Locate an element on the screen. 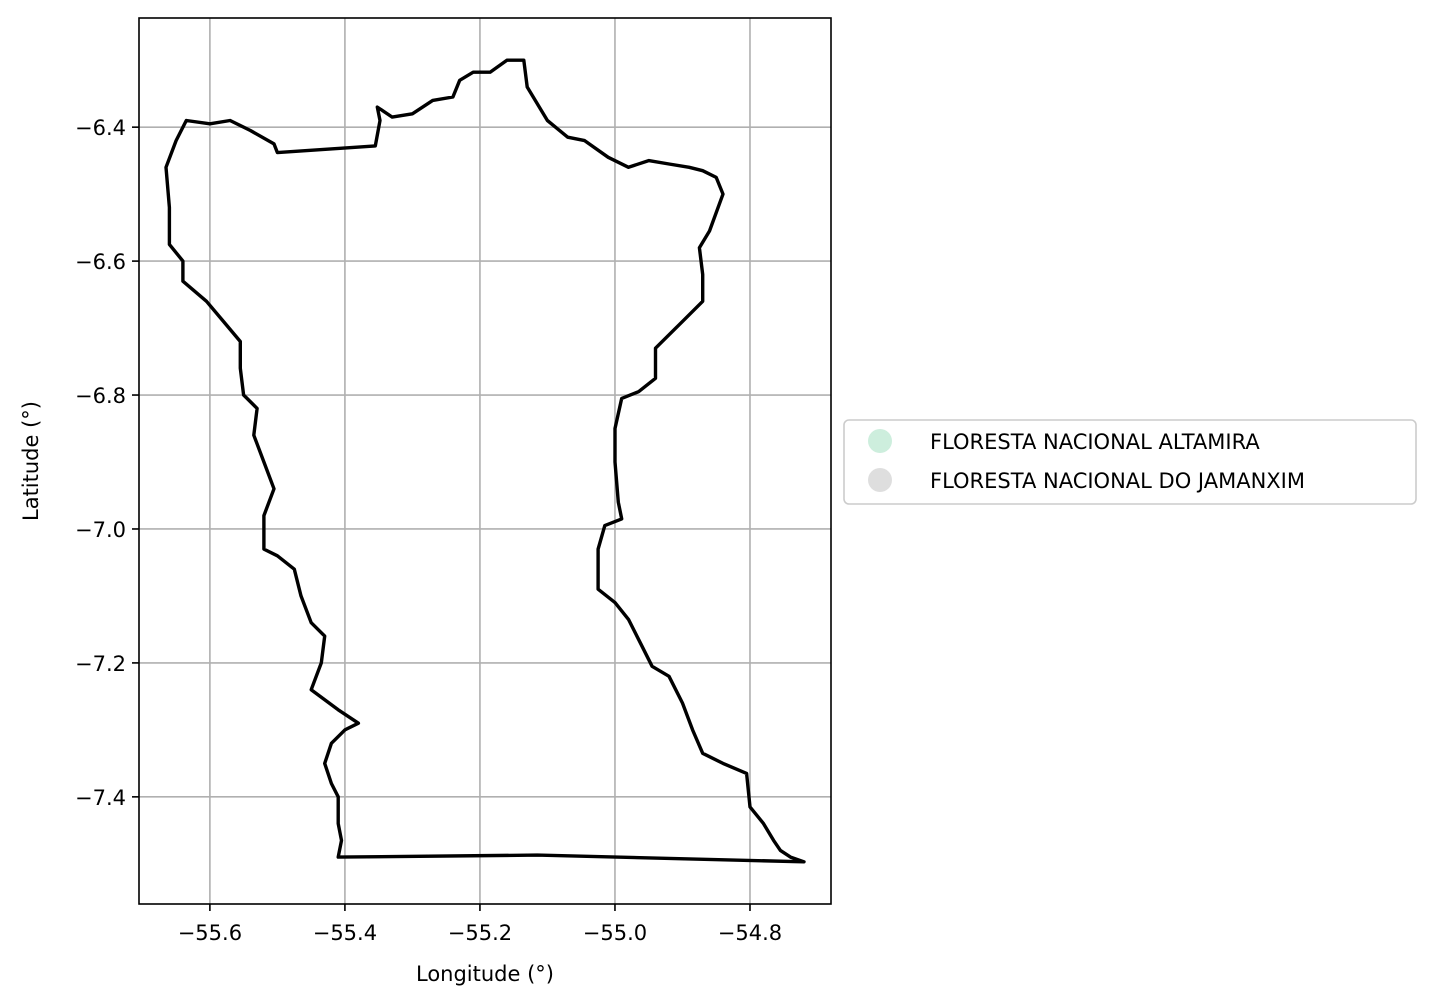 This screenshot has width=1435, height=1006. y-tick-label: −7.4 is located at coordinates (100, 798).